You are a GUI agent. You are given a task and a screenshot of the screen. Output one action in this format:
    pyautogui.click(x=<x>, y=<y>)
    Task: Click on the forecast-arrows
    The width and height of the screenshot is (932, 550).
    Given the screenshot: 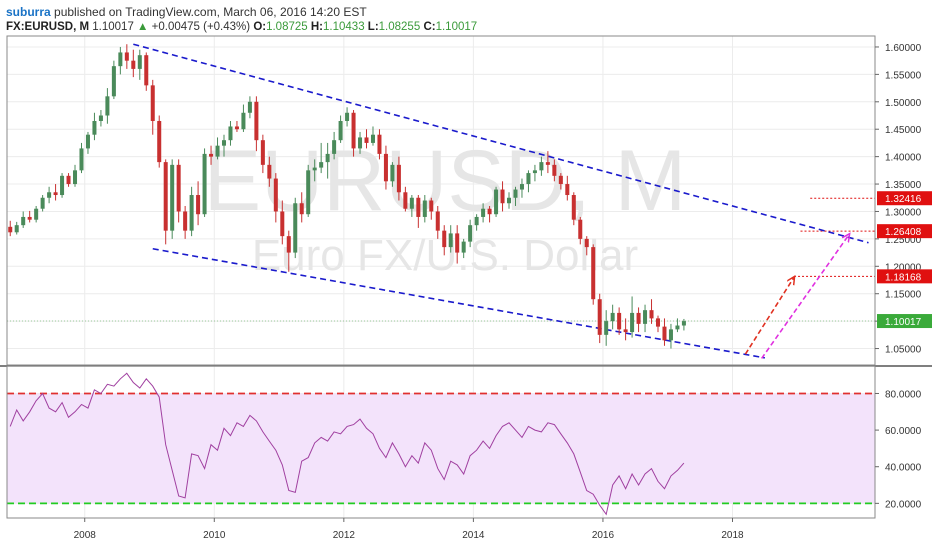 What is the action you would take?
    pyautogui.click(x=796, y=296)
    